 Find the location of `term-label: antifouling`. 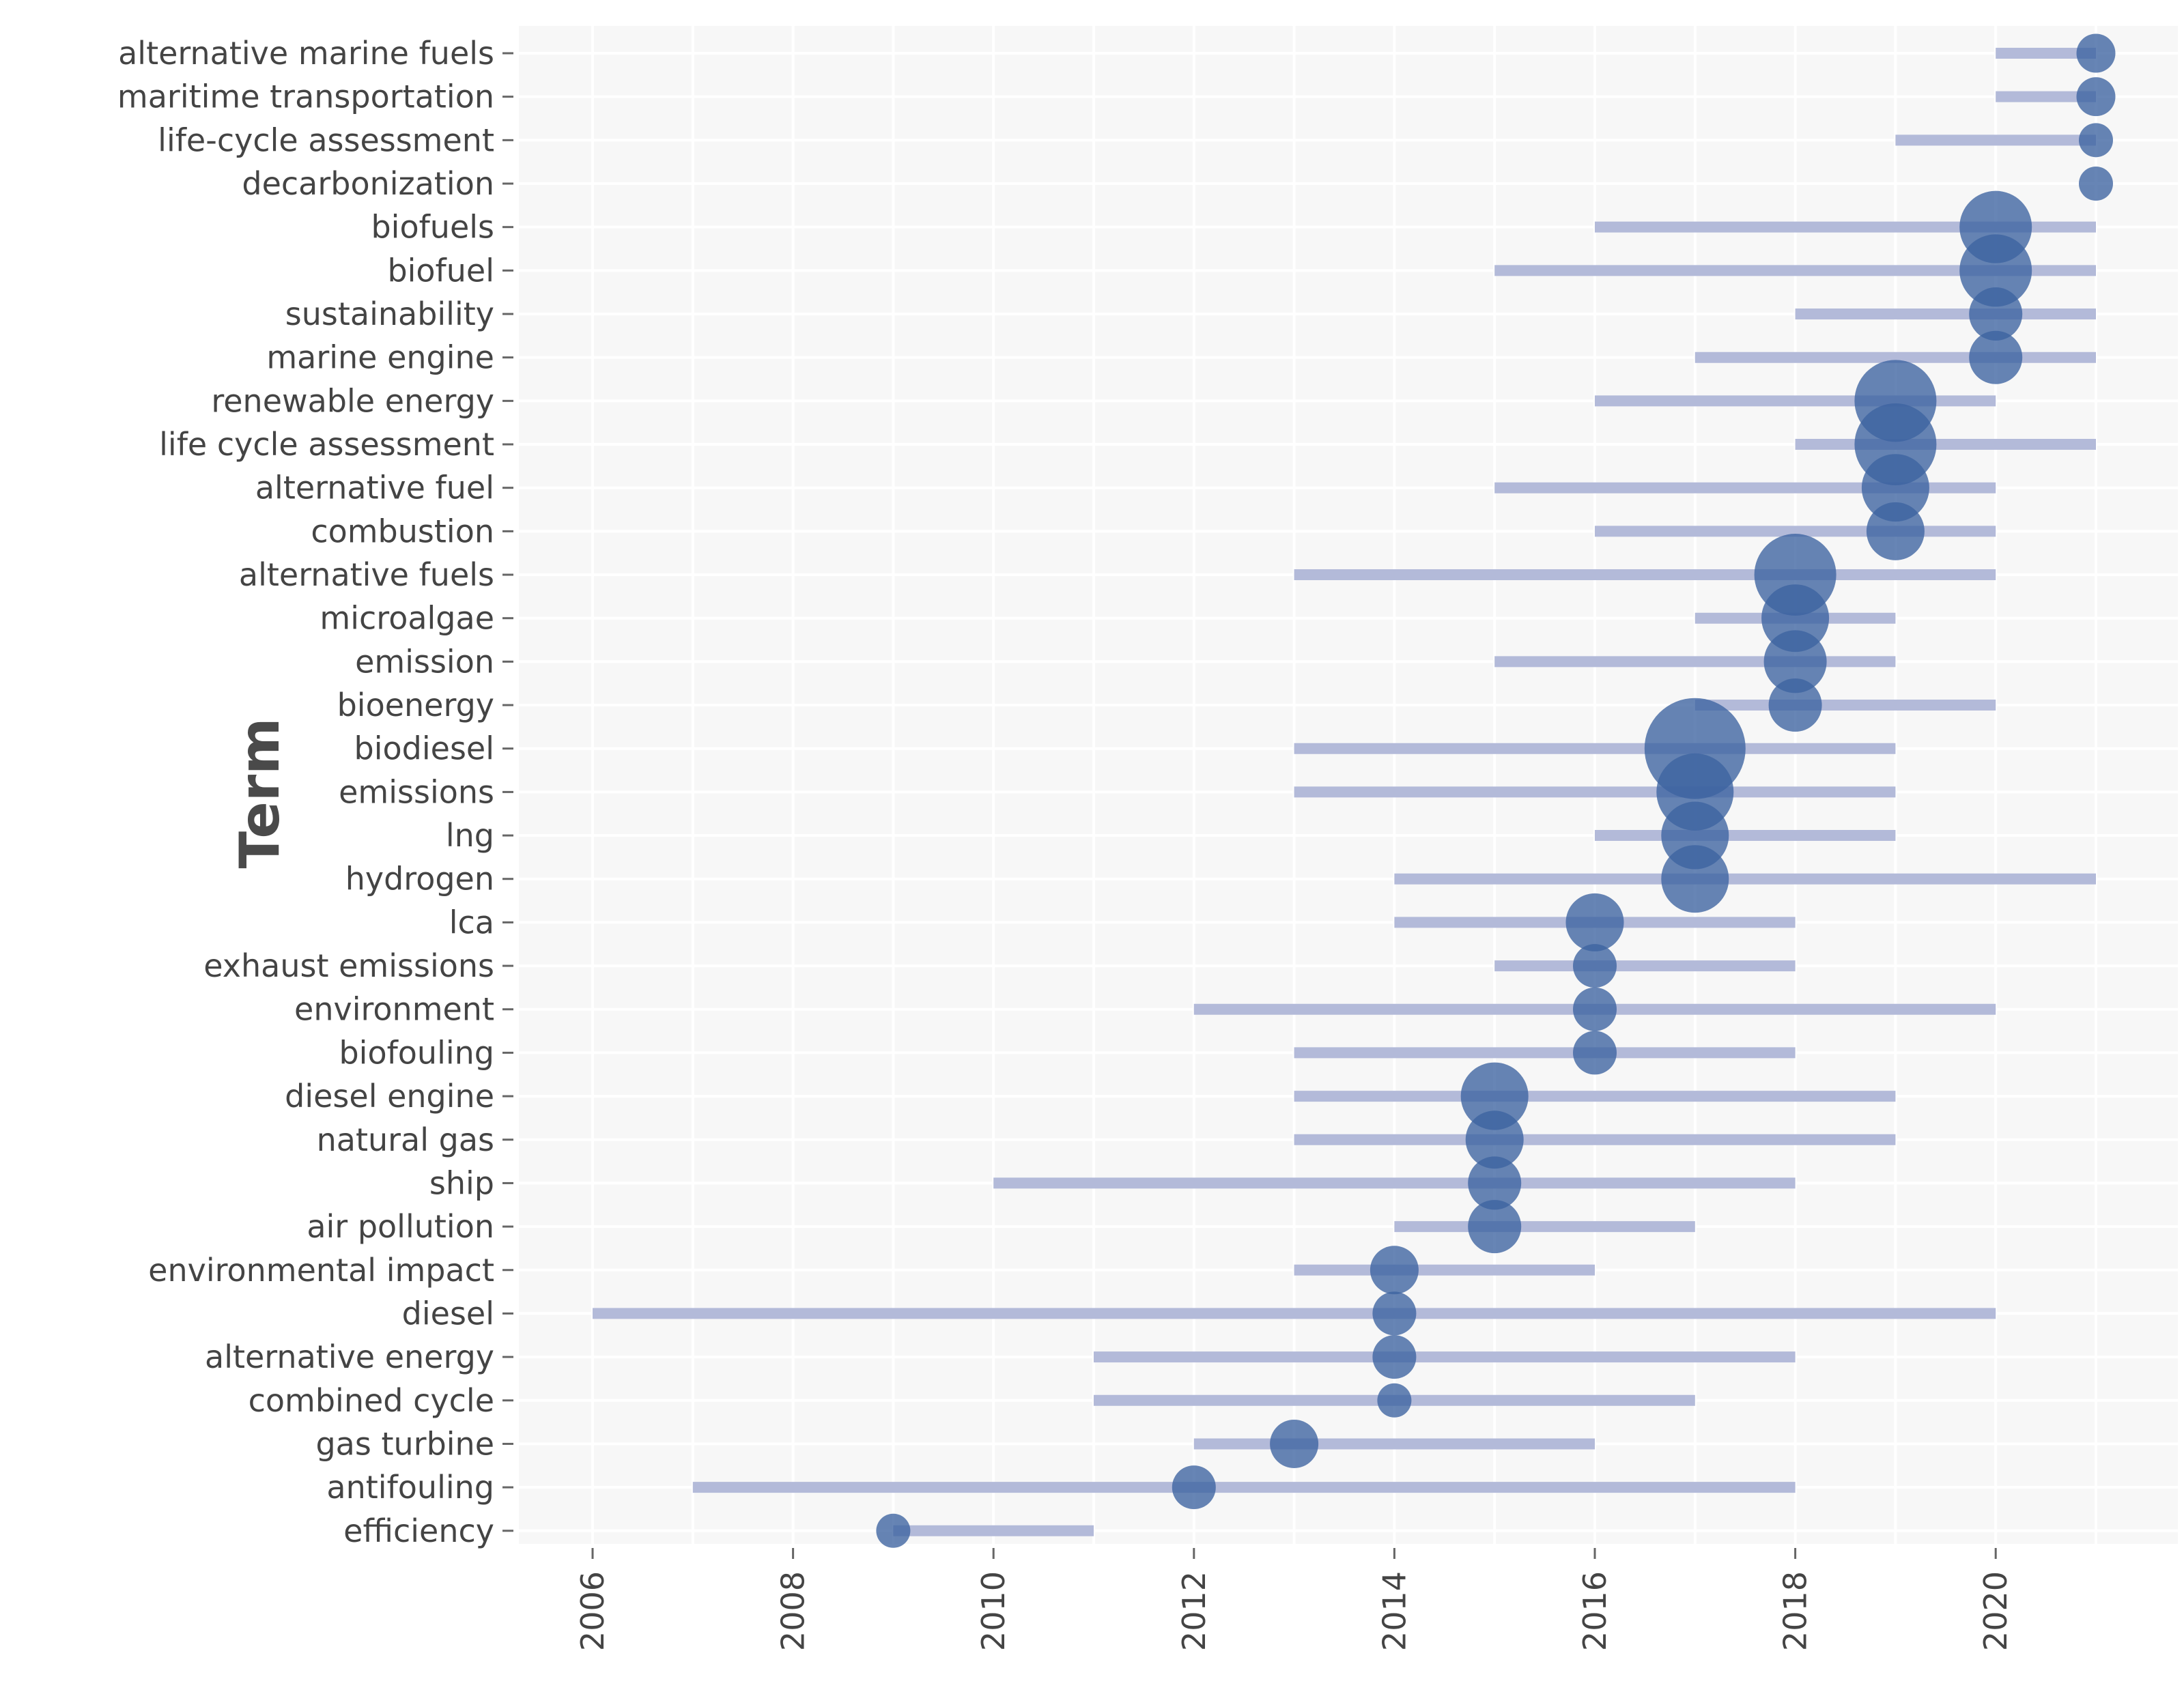

term-label: antifouling is located at coordinates (410, 1488).